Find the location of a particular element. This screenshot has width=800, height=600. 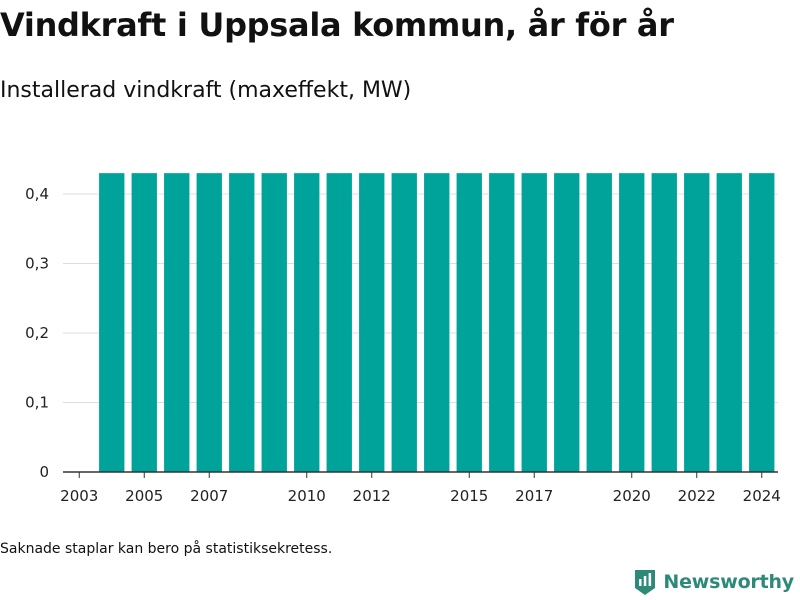

brand-name: Newsworthy is located at coordinates (728, 582).